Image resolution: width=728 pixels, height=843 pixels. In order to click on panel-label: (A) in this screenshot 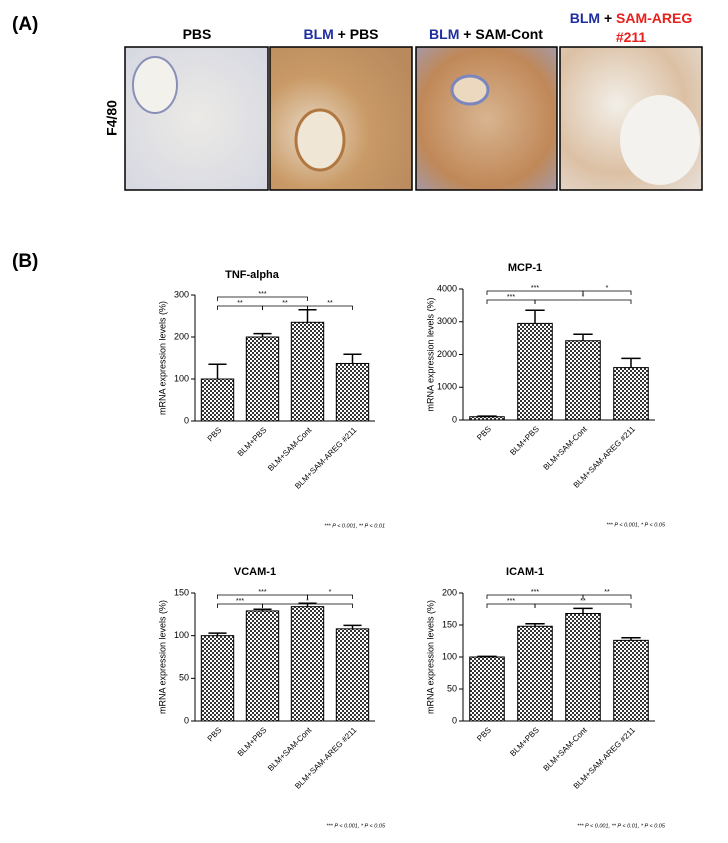, I will do `click(25, 24)`.